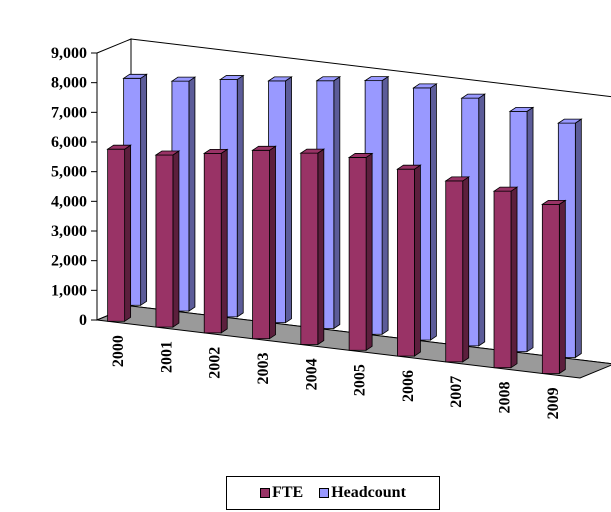  I want to click on legend: FTE Headcount, so click(333, 493).